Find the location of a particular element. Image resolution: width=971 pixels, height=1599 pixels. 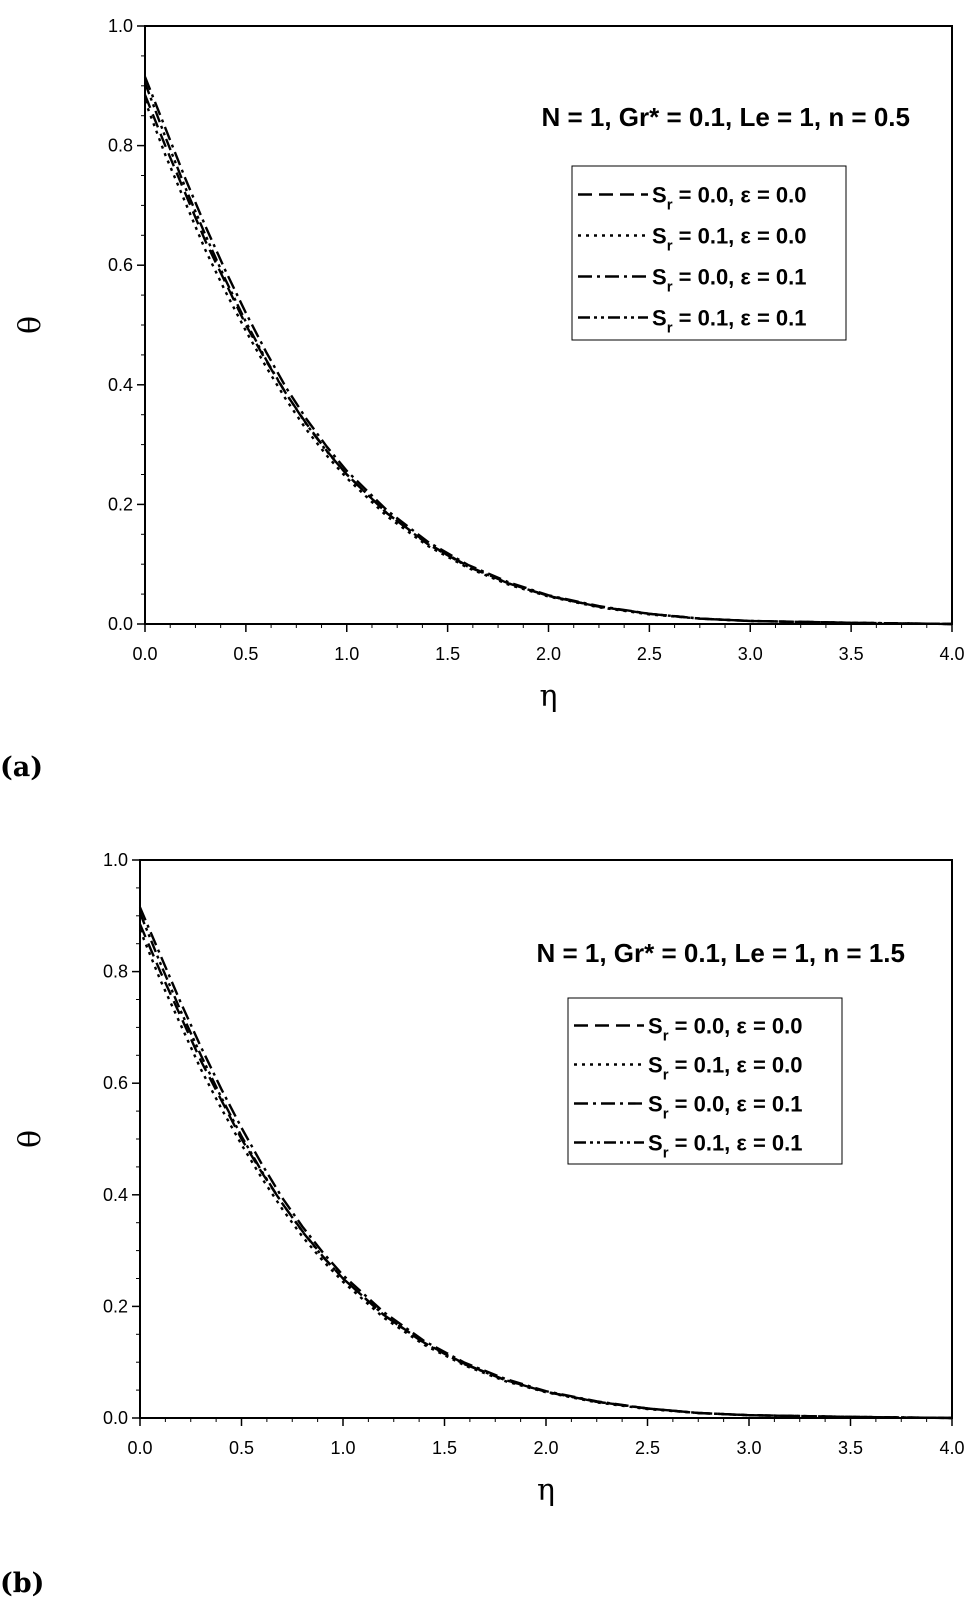

panel-label-b: (b) is located at coordinates (22, 1583).